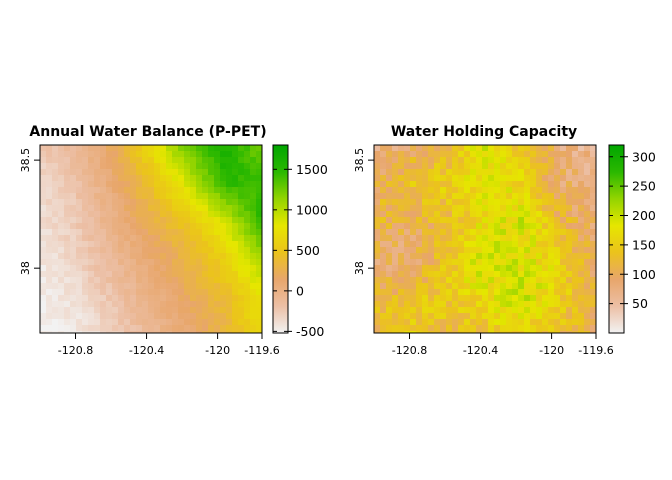  I want to click on colorbar-tick-label: 250, so click(644, 186).